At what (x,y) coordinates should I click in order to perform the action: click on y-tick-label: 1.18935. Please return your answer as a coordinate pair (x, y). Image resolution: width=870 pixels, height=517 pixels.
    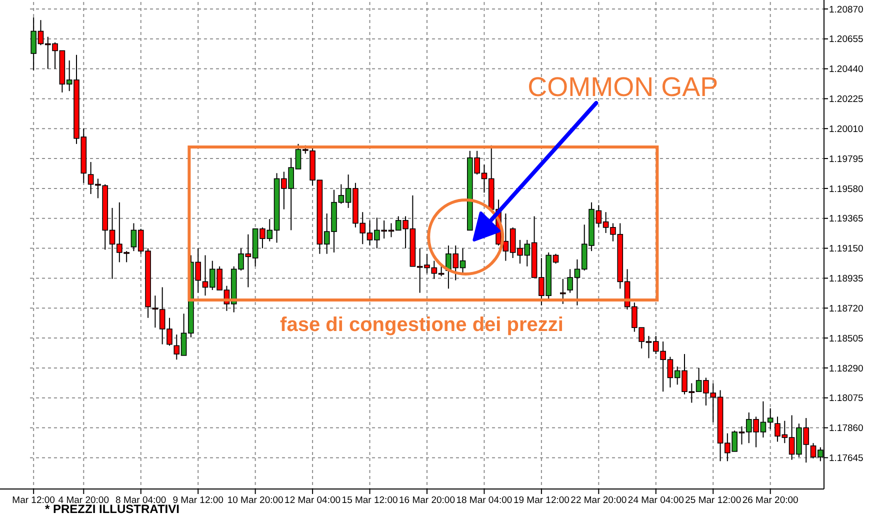
    Looking at the image, I should click on (846, 279).